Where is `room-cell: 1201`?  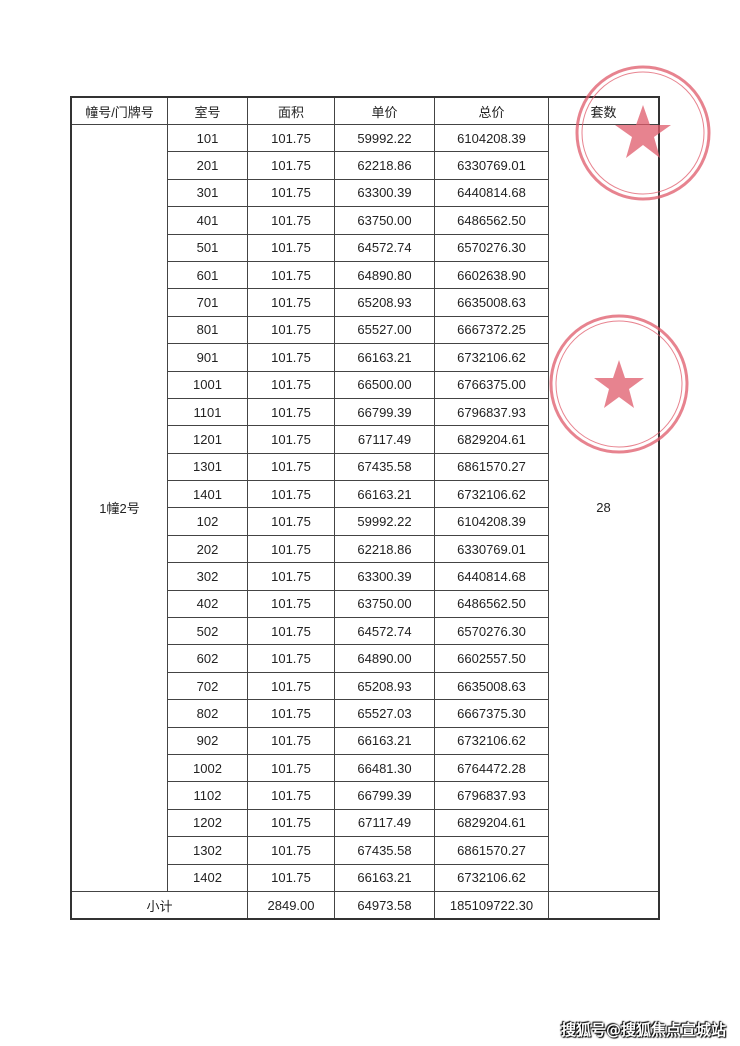 room-cell: 1201 is located at coordinates (207, 439).